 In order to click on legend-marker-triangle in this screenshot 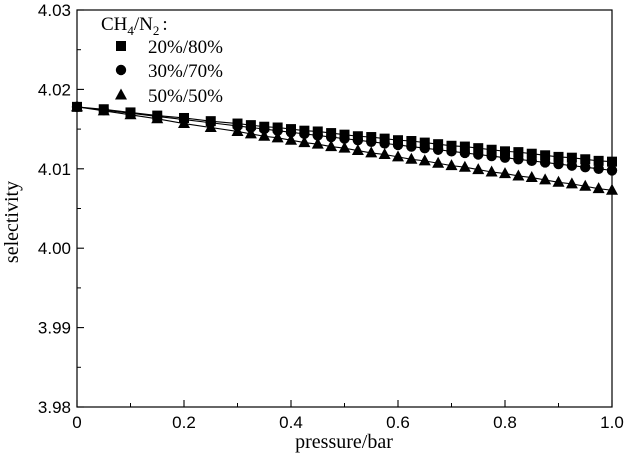, I will do `click(121, 94)`.